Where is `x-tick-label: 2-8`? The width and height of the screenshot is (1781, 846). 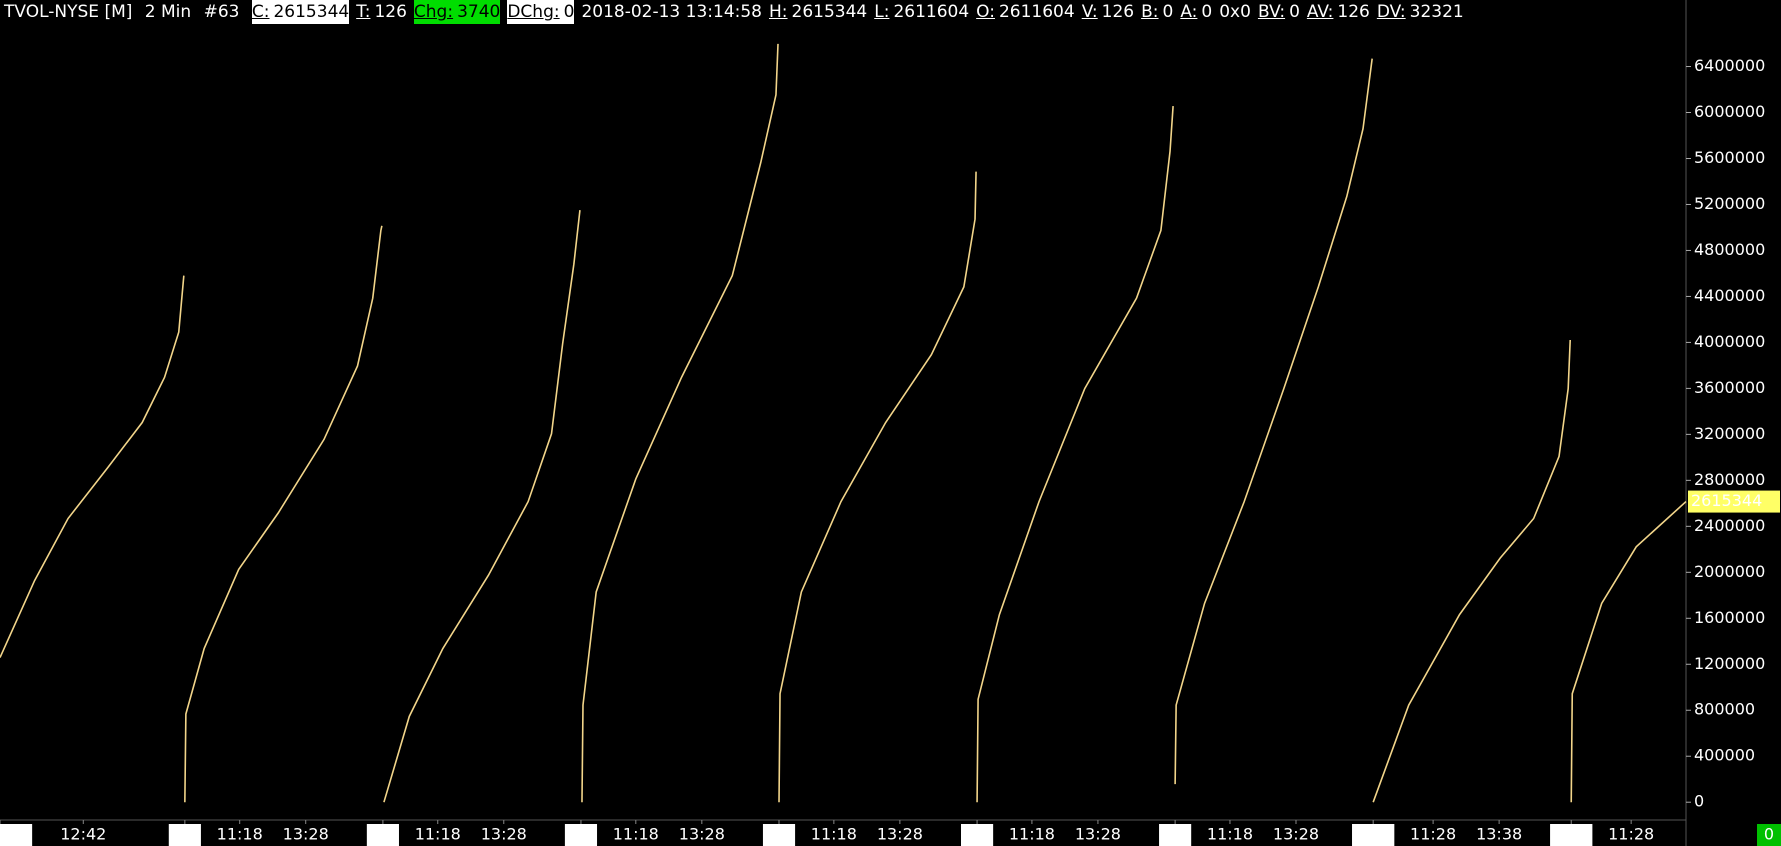
x-tick-label: 2-8 is located at coordinates (977, 834).